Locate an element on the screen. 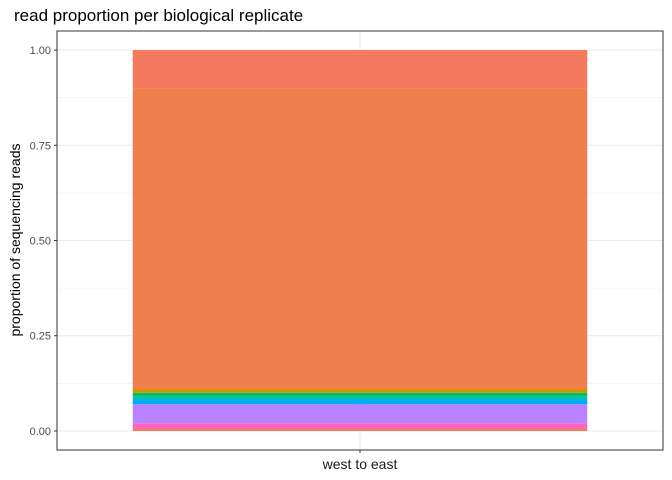  y-tick-label: 1.00 is located at coordinates (40, 51).